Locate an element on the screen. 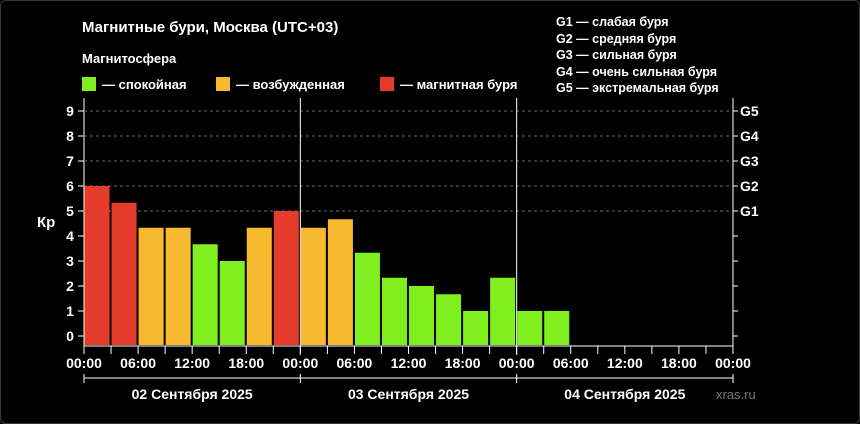 Image resolution: width=860 pixels, height=424 pixels. g-scale-item: G3 — сильная буря is located at coordinates (616, 55).